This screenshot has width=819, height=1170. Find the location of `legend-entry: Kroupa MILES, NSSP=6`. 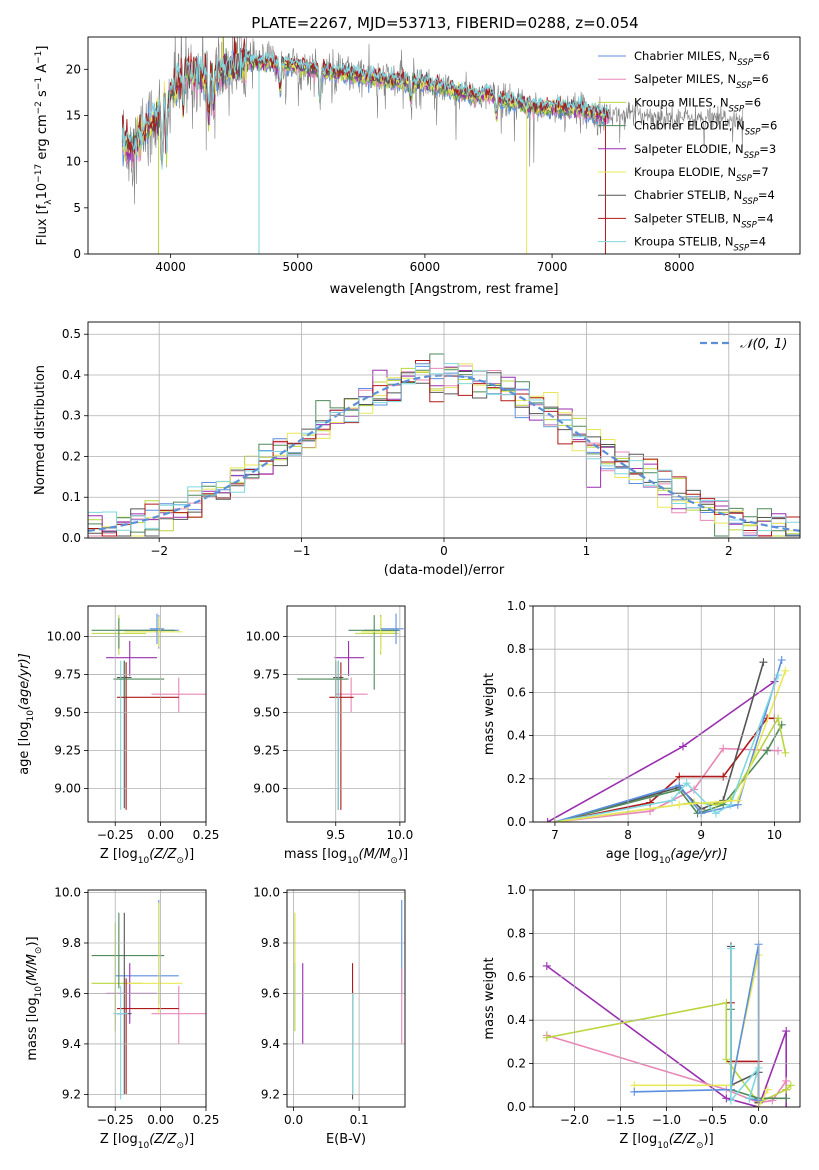

legend-entry: Kroupa MILES, NSSP=6 is located at coordinates (697, 104).